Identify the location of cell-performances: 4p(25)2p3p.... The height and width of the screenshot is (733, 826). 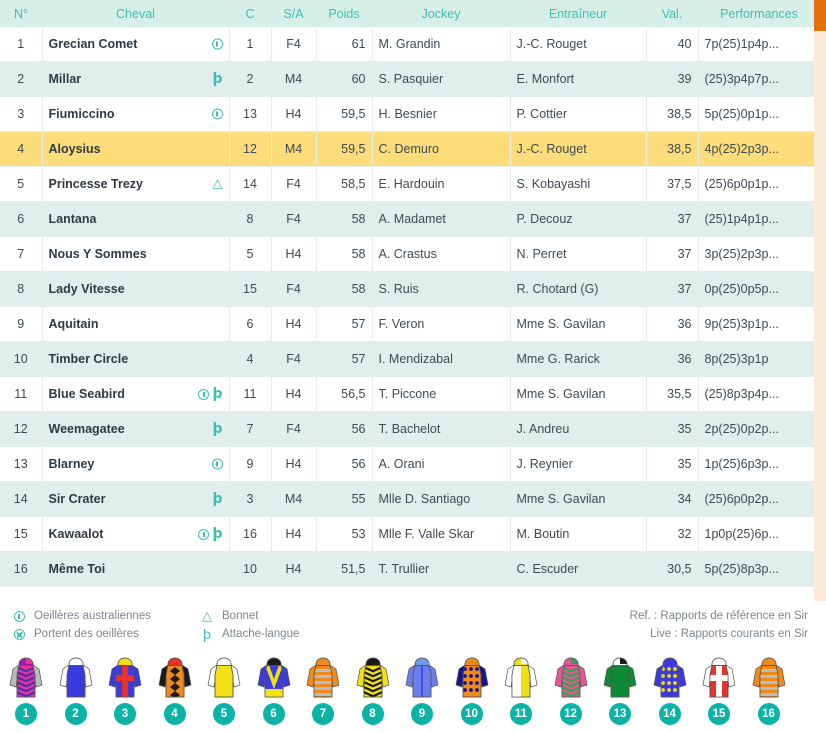
(759, 149).